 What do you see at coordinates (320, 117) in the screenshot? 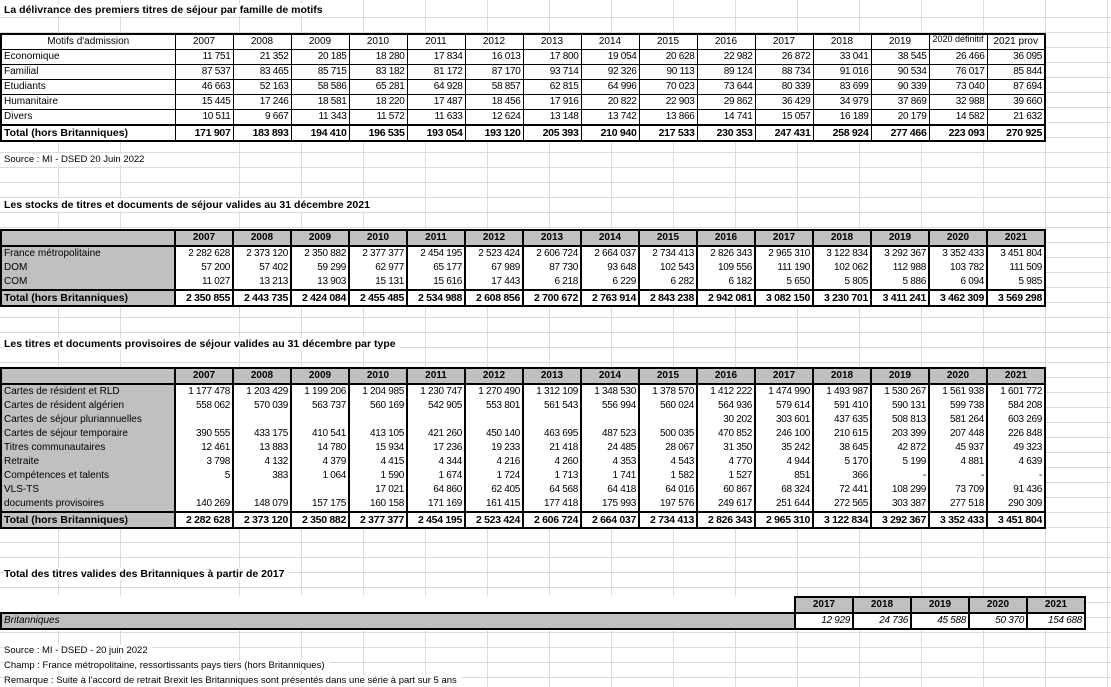
I see `value-cell: 11 343` at bounding box center [320, 117].